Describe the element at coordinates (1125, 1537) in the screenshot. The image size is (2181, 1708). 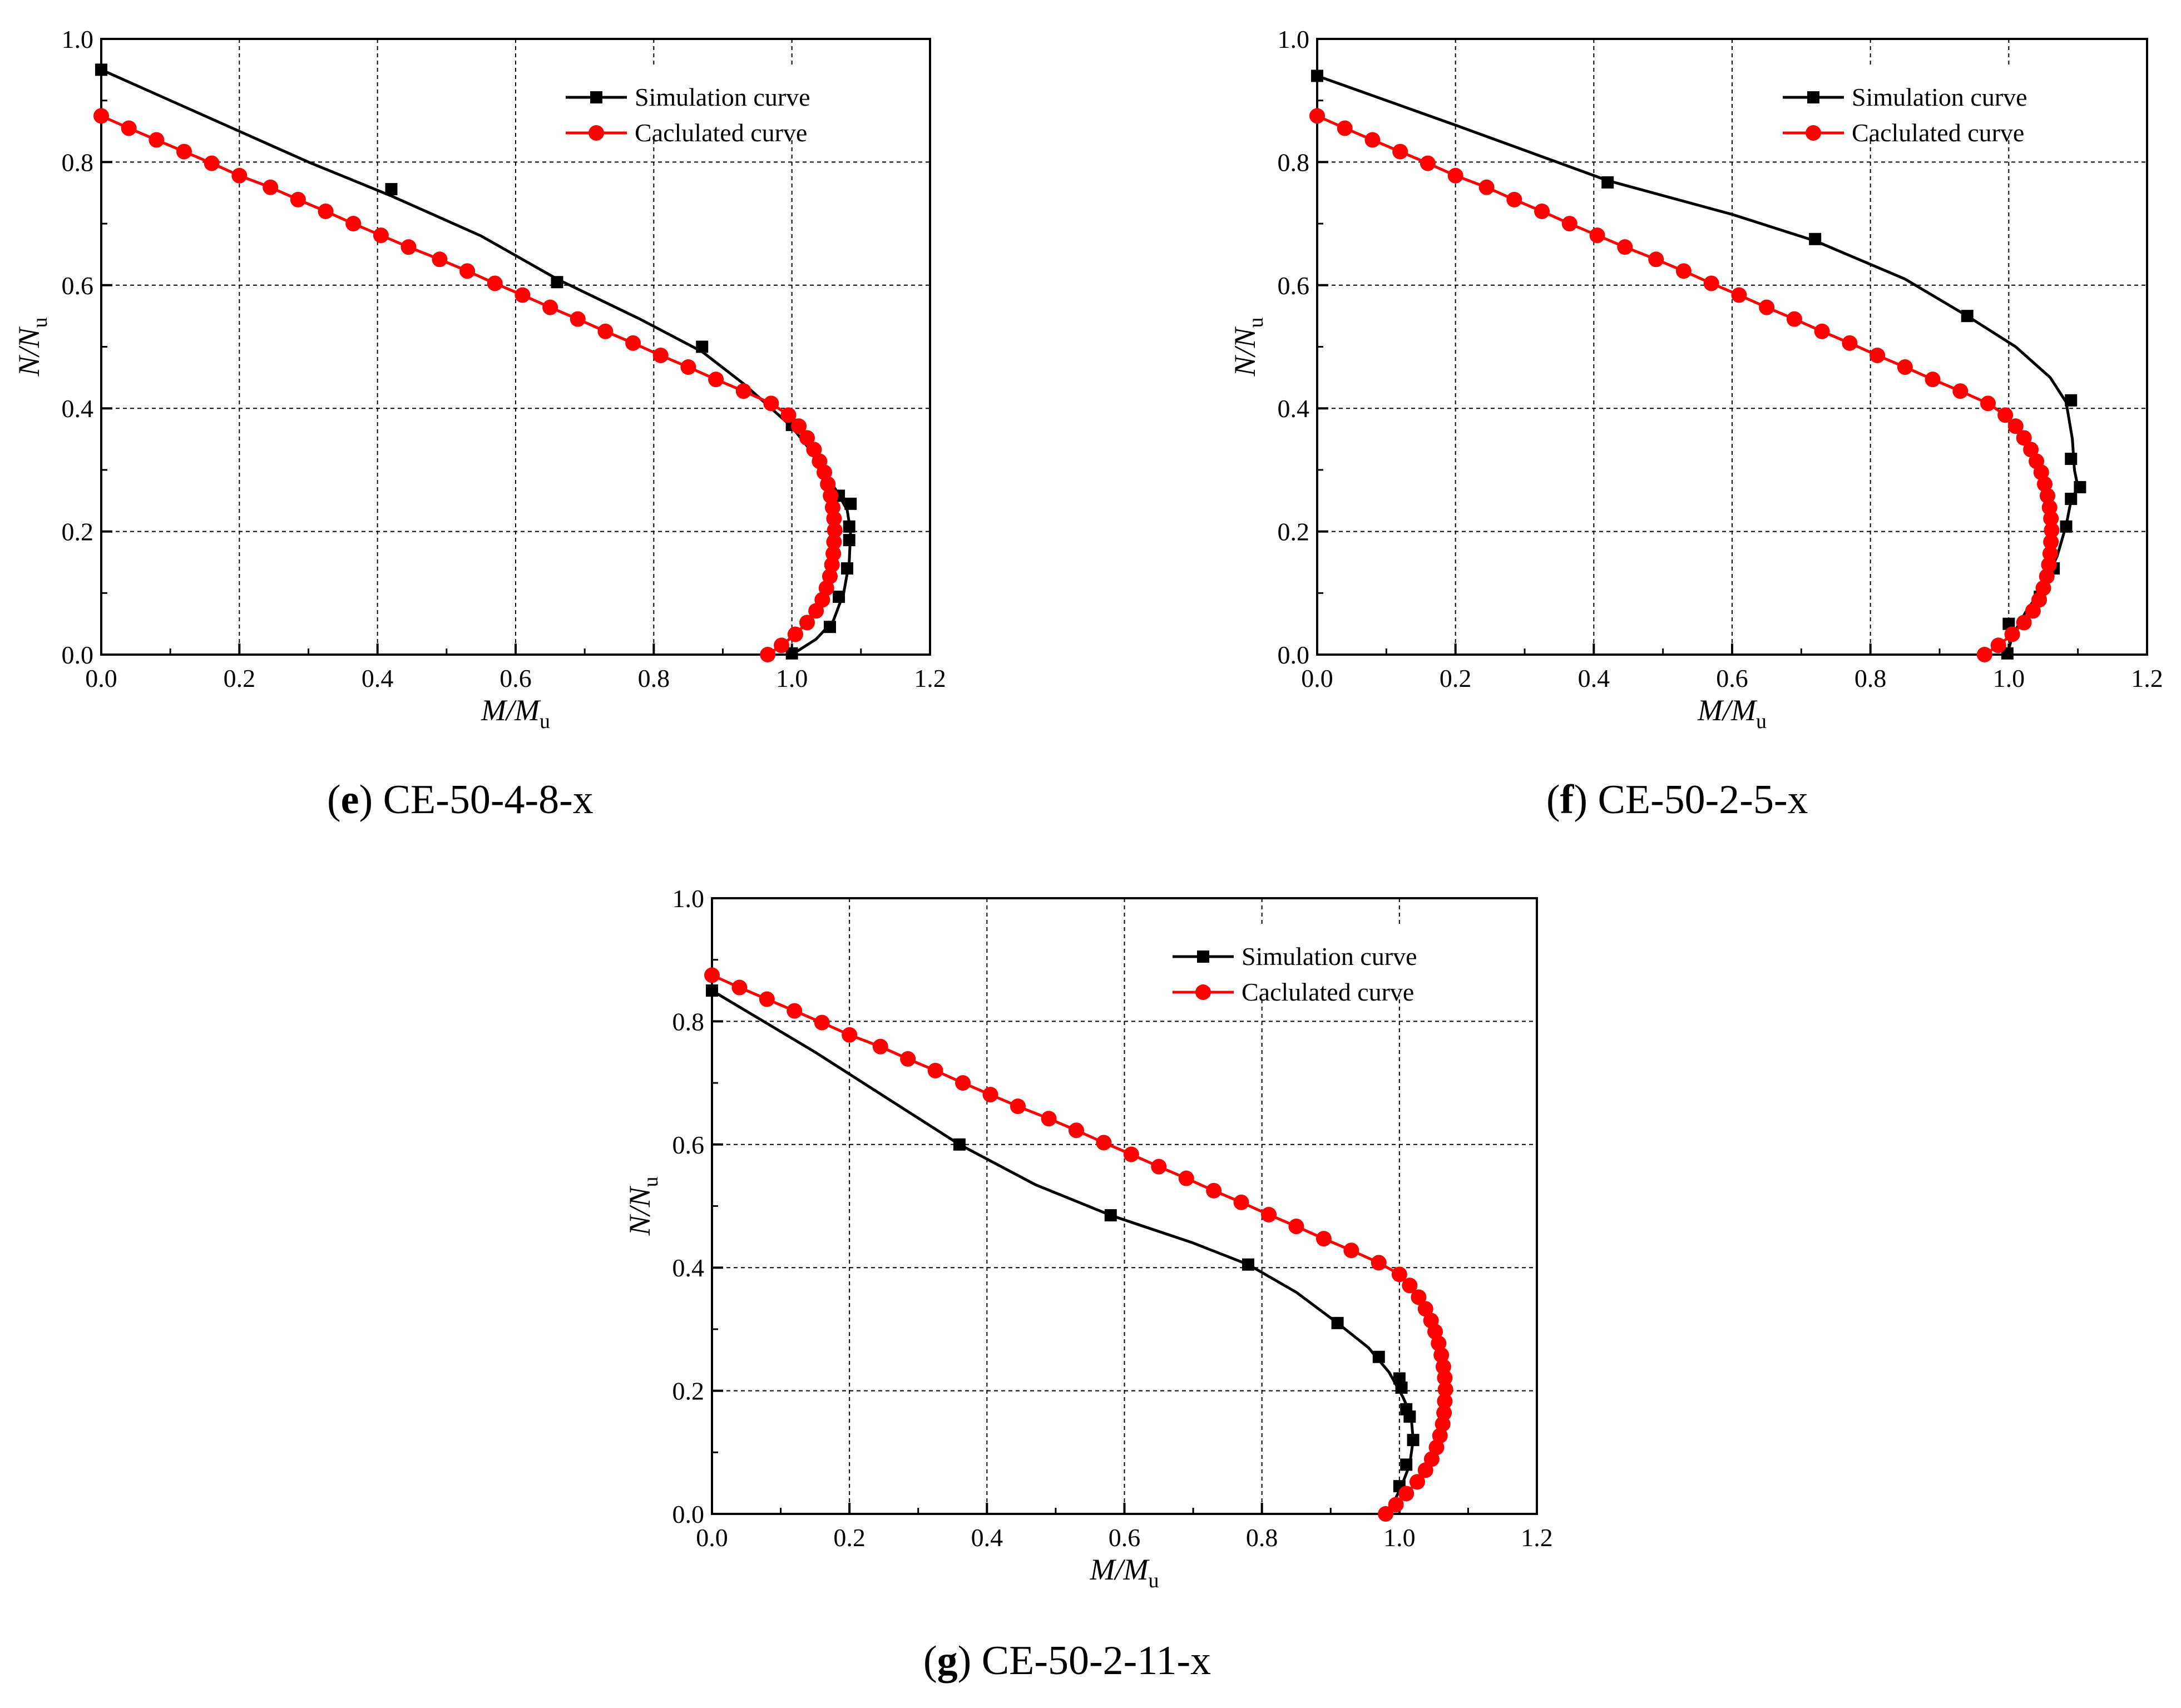
I see `x-tick-label: 0.6` at that location.